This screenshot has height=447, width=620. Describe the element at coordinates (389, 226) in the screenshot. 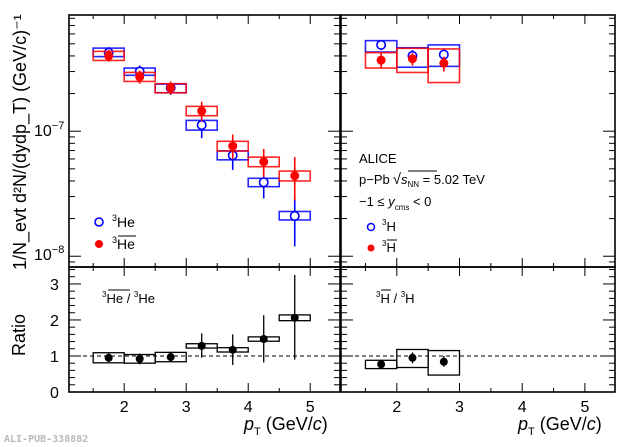

I see `legend-label-3h: 3H` at that location.